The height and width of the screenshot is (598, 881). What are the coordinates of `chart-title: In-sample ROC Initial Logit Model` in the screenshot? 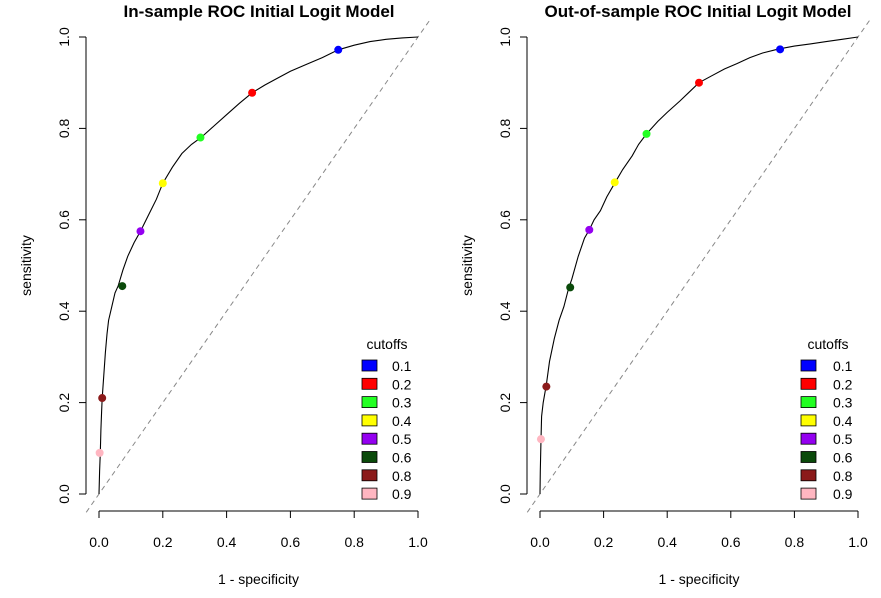 It's located at (258, 11).